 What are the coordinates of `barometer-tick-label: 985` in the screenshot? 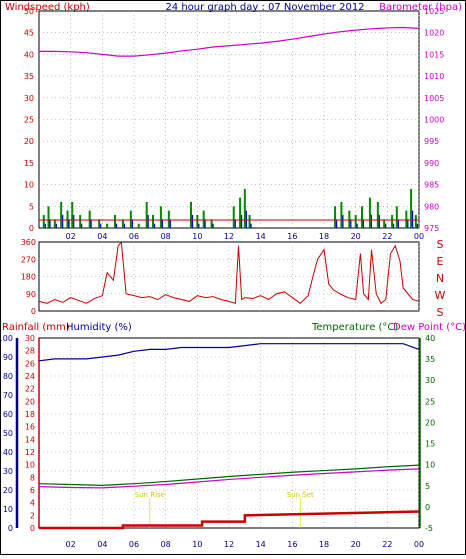 It's located at (431, 185).